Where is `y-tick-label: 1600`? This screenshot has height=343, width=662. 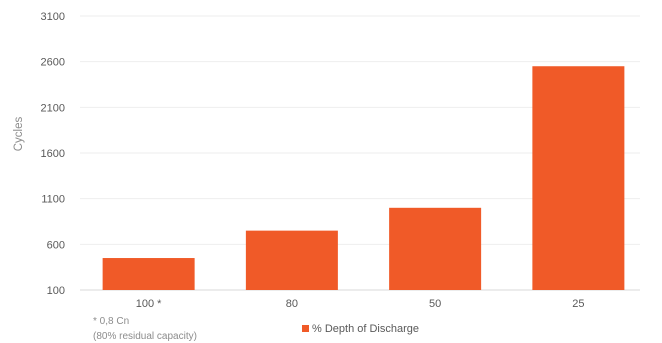
y-tick-label: 1600 is located at coordinates (53, 154).